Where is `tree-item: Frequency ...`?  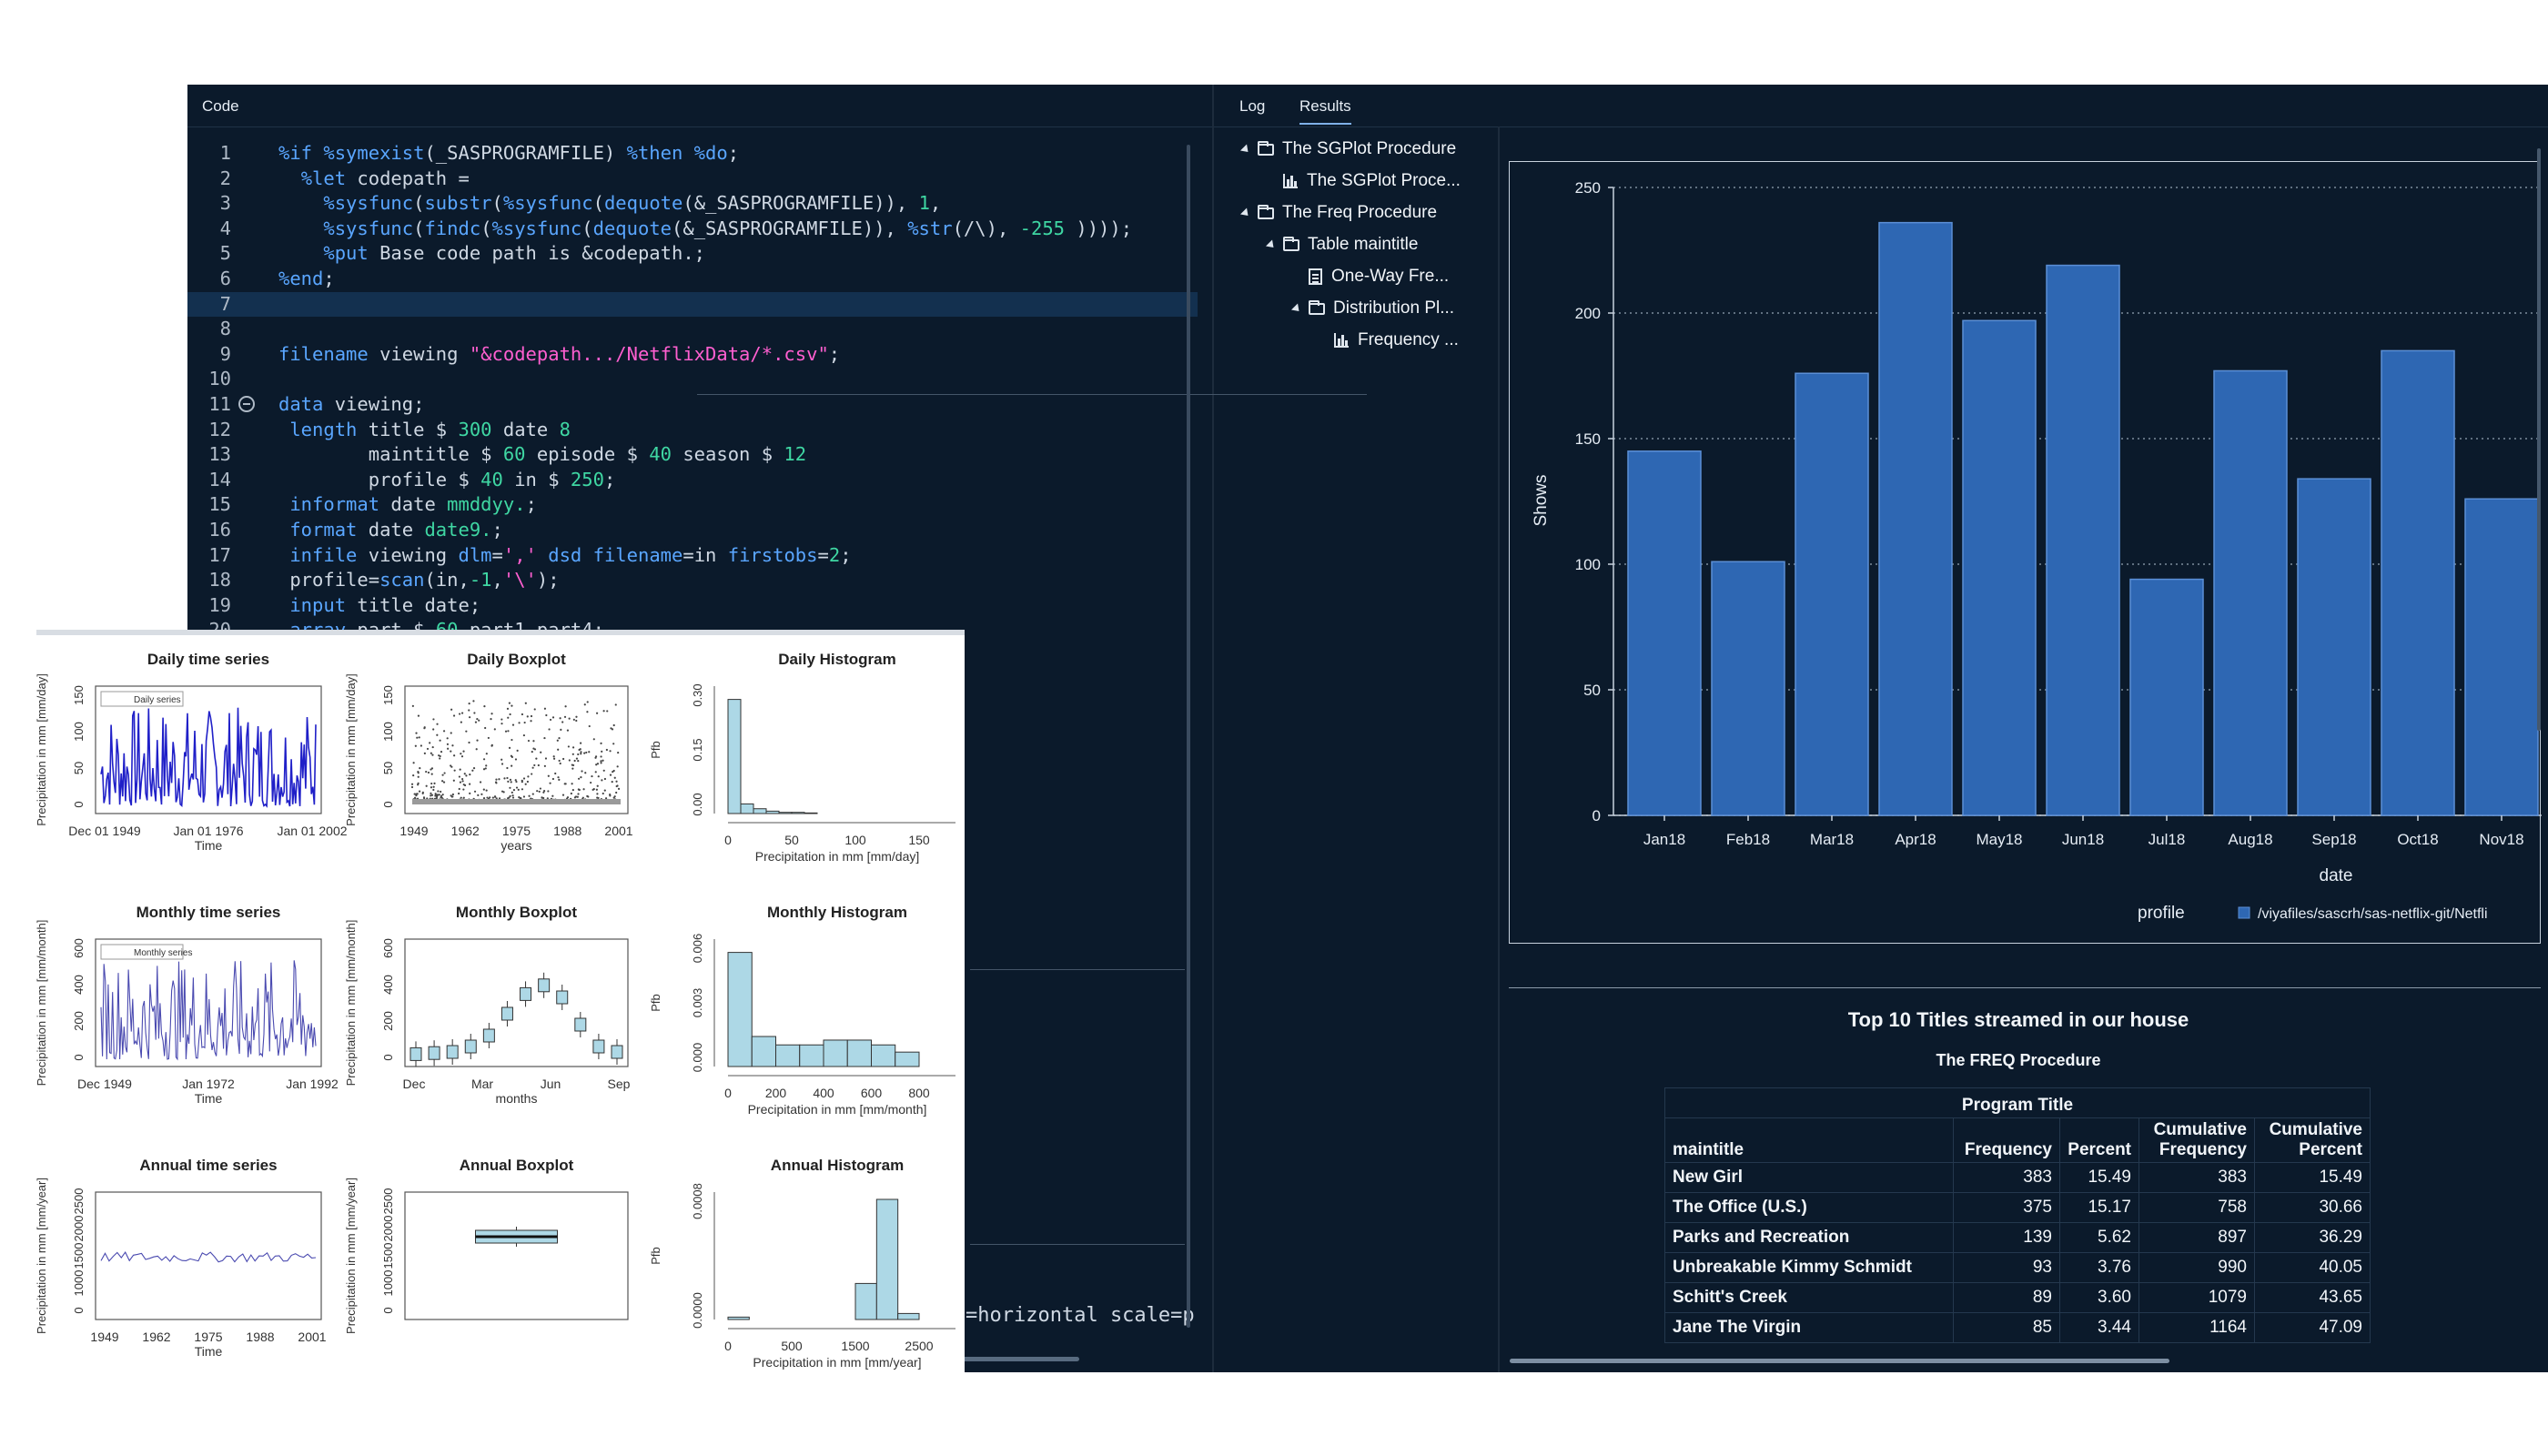
tree-item: Frequency ... is located at coordinates (1388, 340).